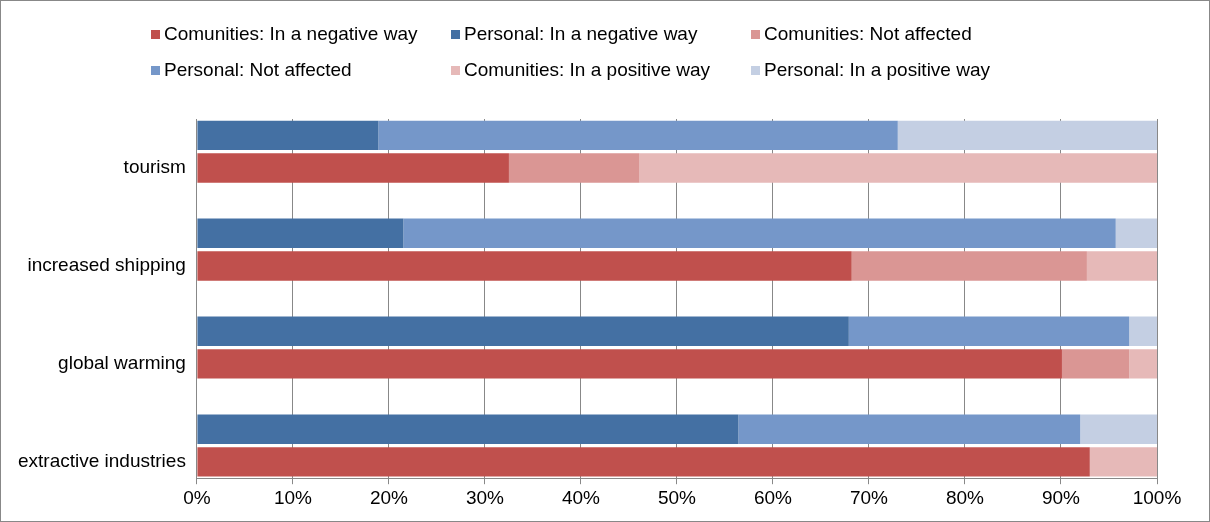 The image size is (1210, 522). I want to click on x-tick-label: 50%, so click(677, 497).